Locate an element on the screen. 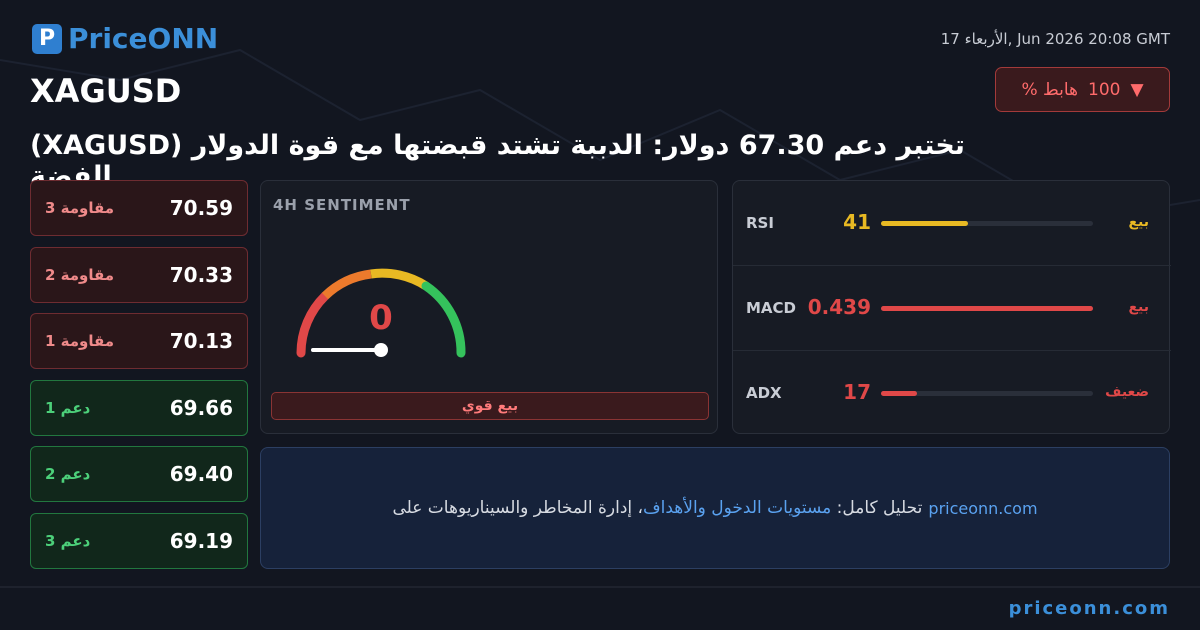  level-value: 70.33 is located at coordinates (201, 274).